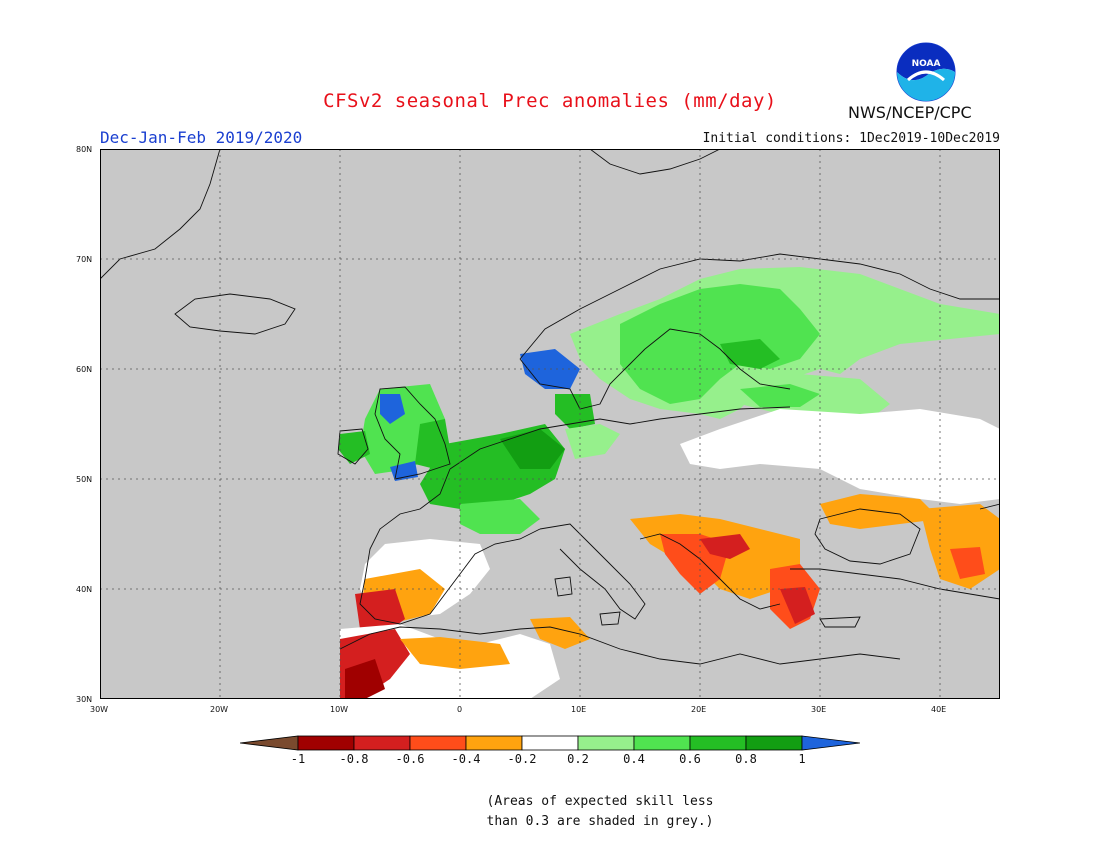  Describe the element at coordinates (219, 709) in the screenshot. I see `lon-label-20w: 20W` at that location.